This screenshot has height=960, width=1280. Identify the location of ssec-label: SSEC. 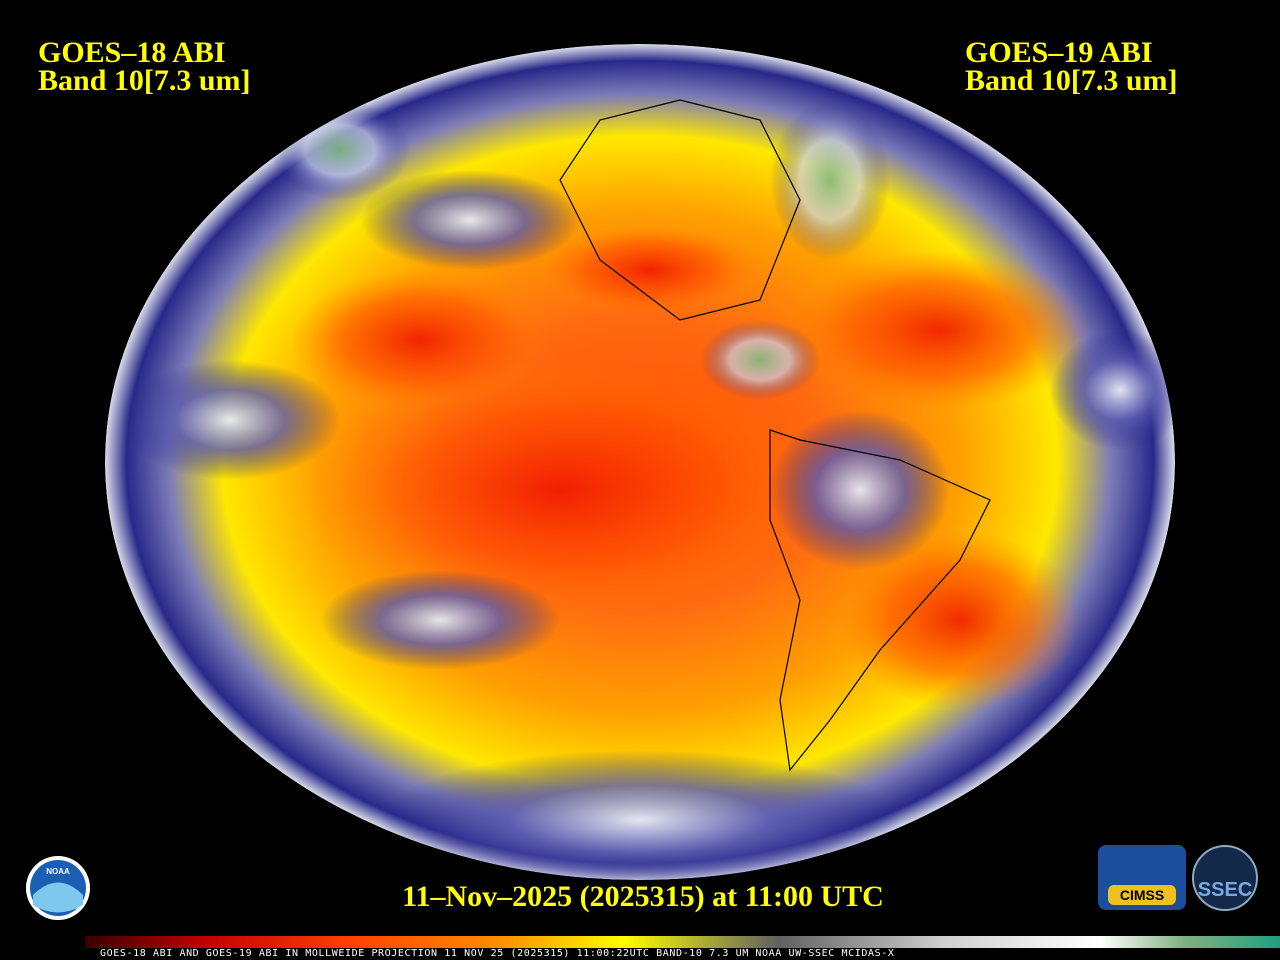
(1225, 890).